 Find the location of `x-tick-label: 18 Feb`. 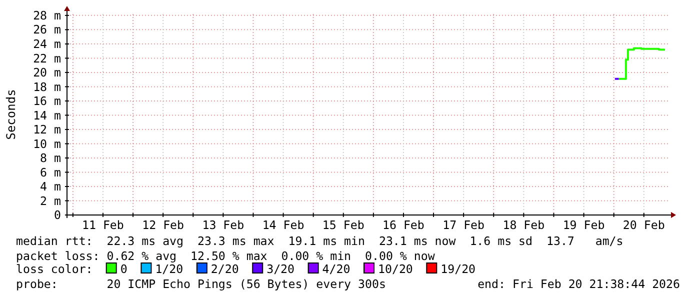

x-tick-label: 18 Feb is located at coordinates (523, 225).